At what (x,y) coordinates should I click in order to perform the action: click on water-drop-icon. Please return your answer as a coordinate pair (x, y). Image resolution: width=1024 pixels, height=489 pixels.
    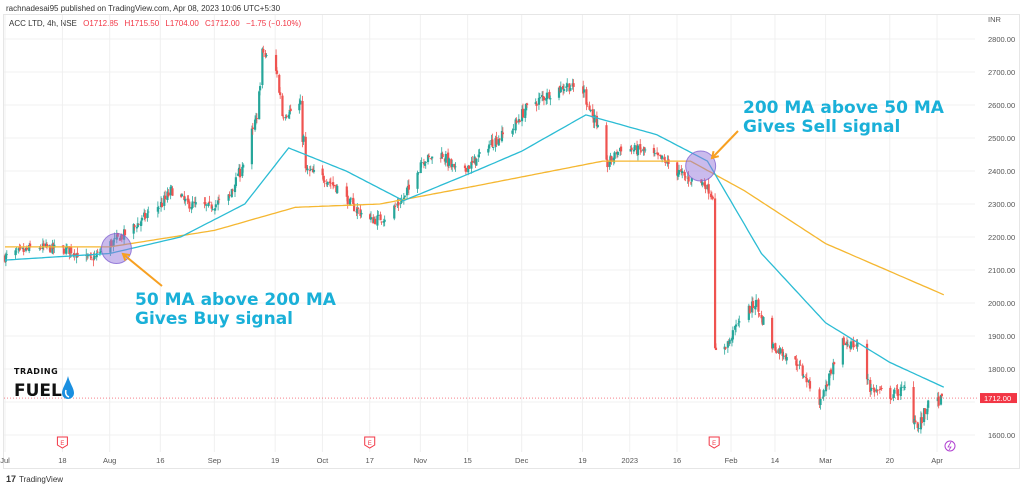
    Looking at the image, I should click on (67, 387).